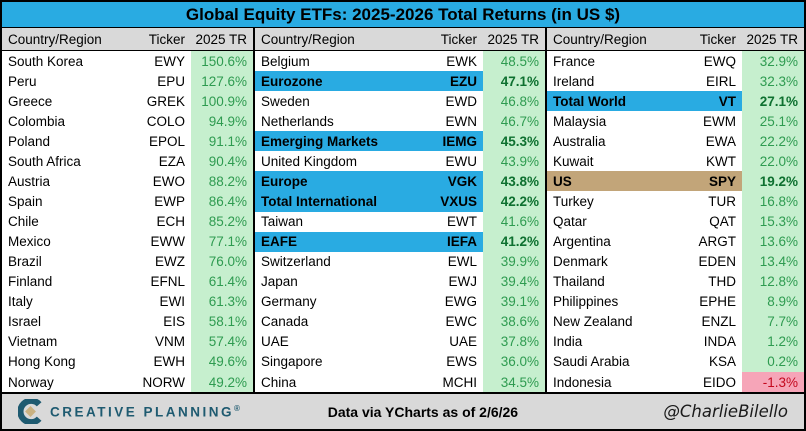 Image resolution: width=806 pixels, height=431 pixels. What do you see at coordinates (675, 281) in the screenshot?
I see `table-row: Thailand THD 12.8%` at bounding box center [675, 281].